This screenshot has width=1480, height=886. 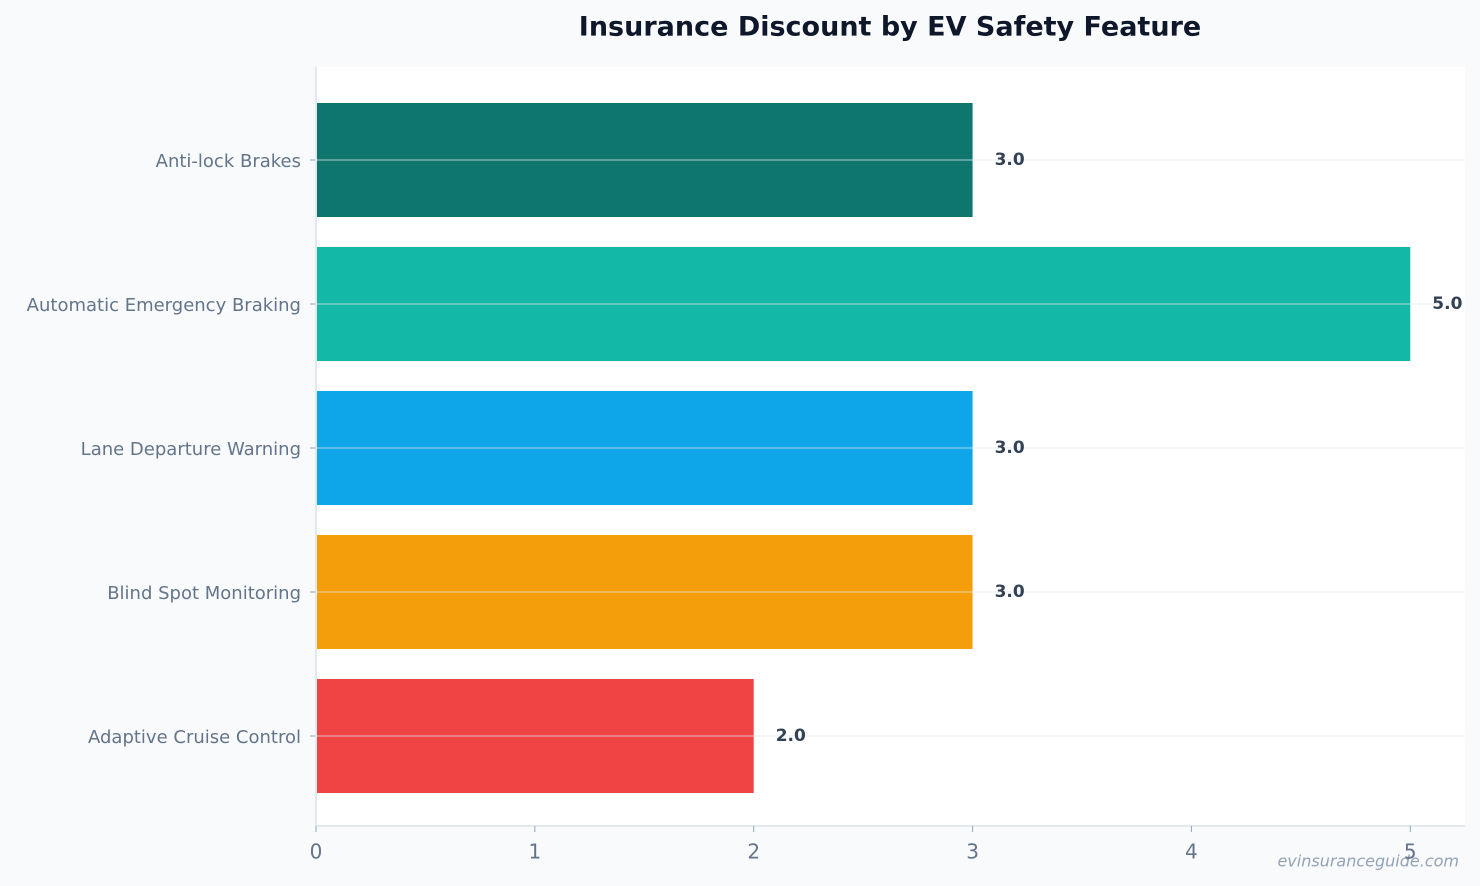 I want to click on x-tick-label: 4, so click(x=1191, y=852).